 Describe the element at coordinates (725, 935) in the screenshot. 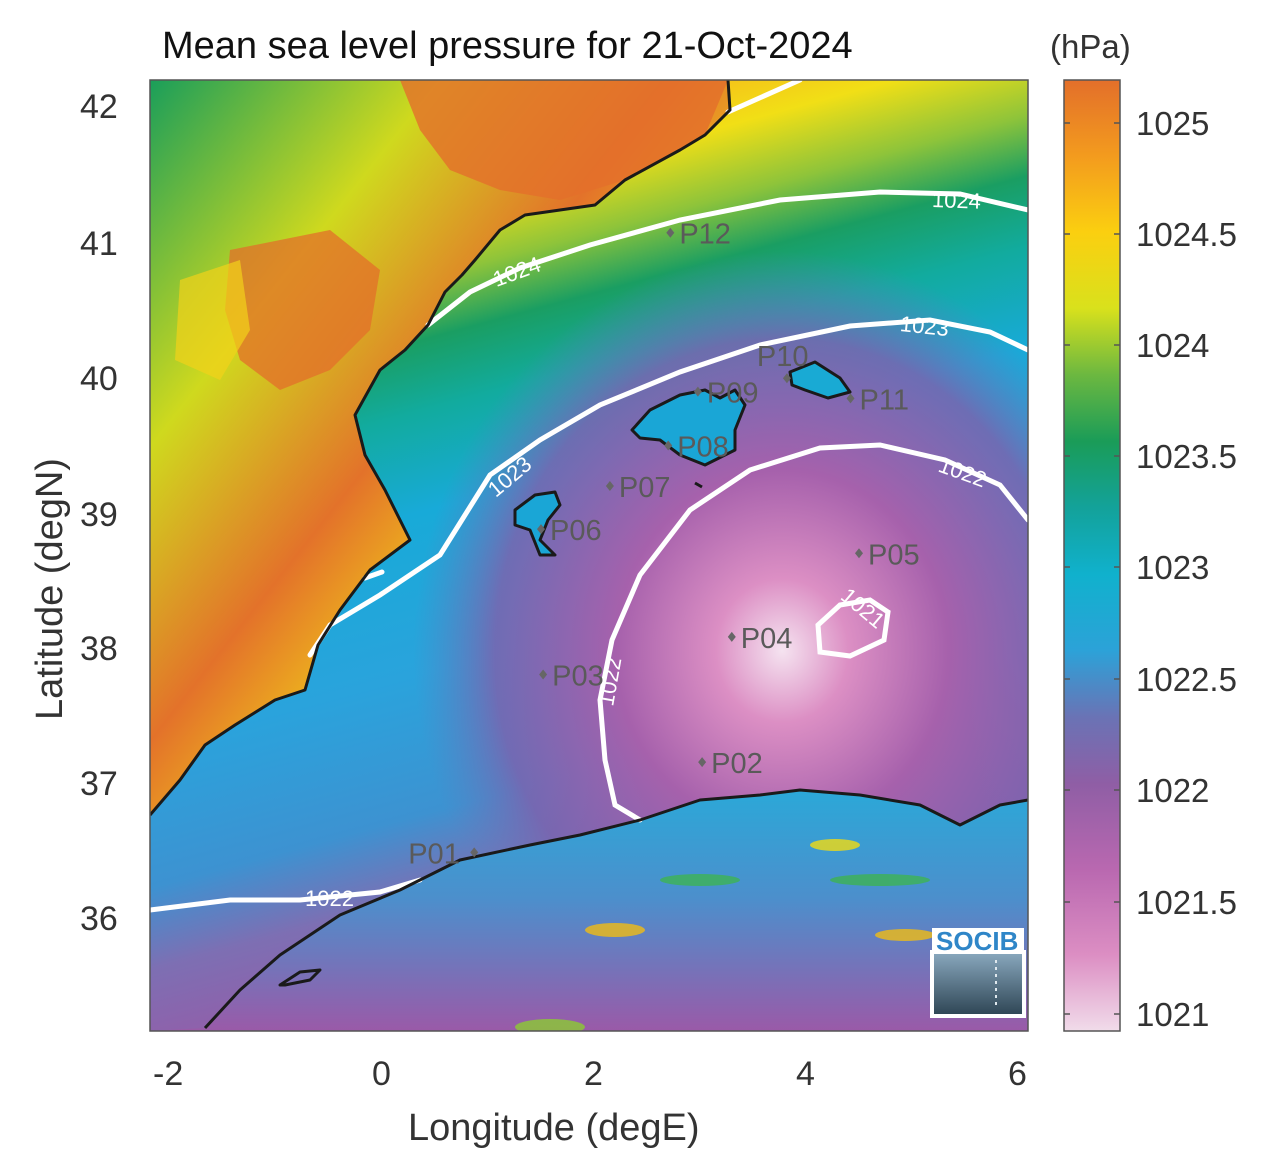

I see `africa-highlands` at that location.